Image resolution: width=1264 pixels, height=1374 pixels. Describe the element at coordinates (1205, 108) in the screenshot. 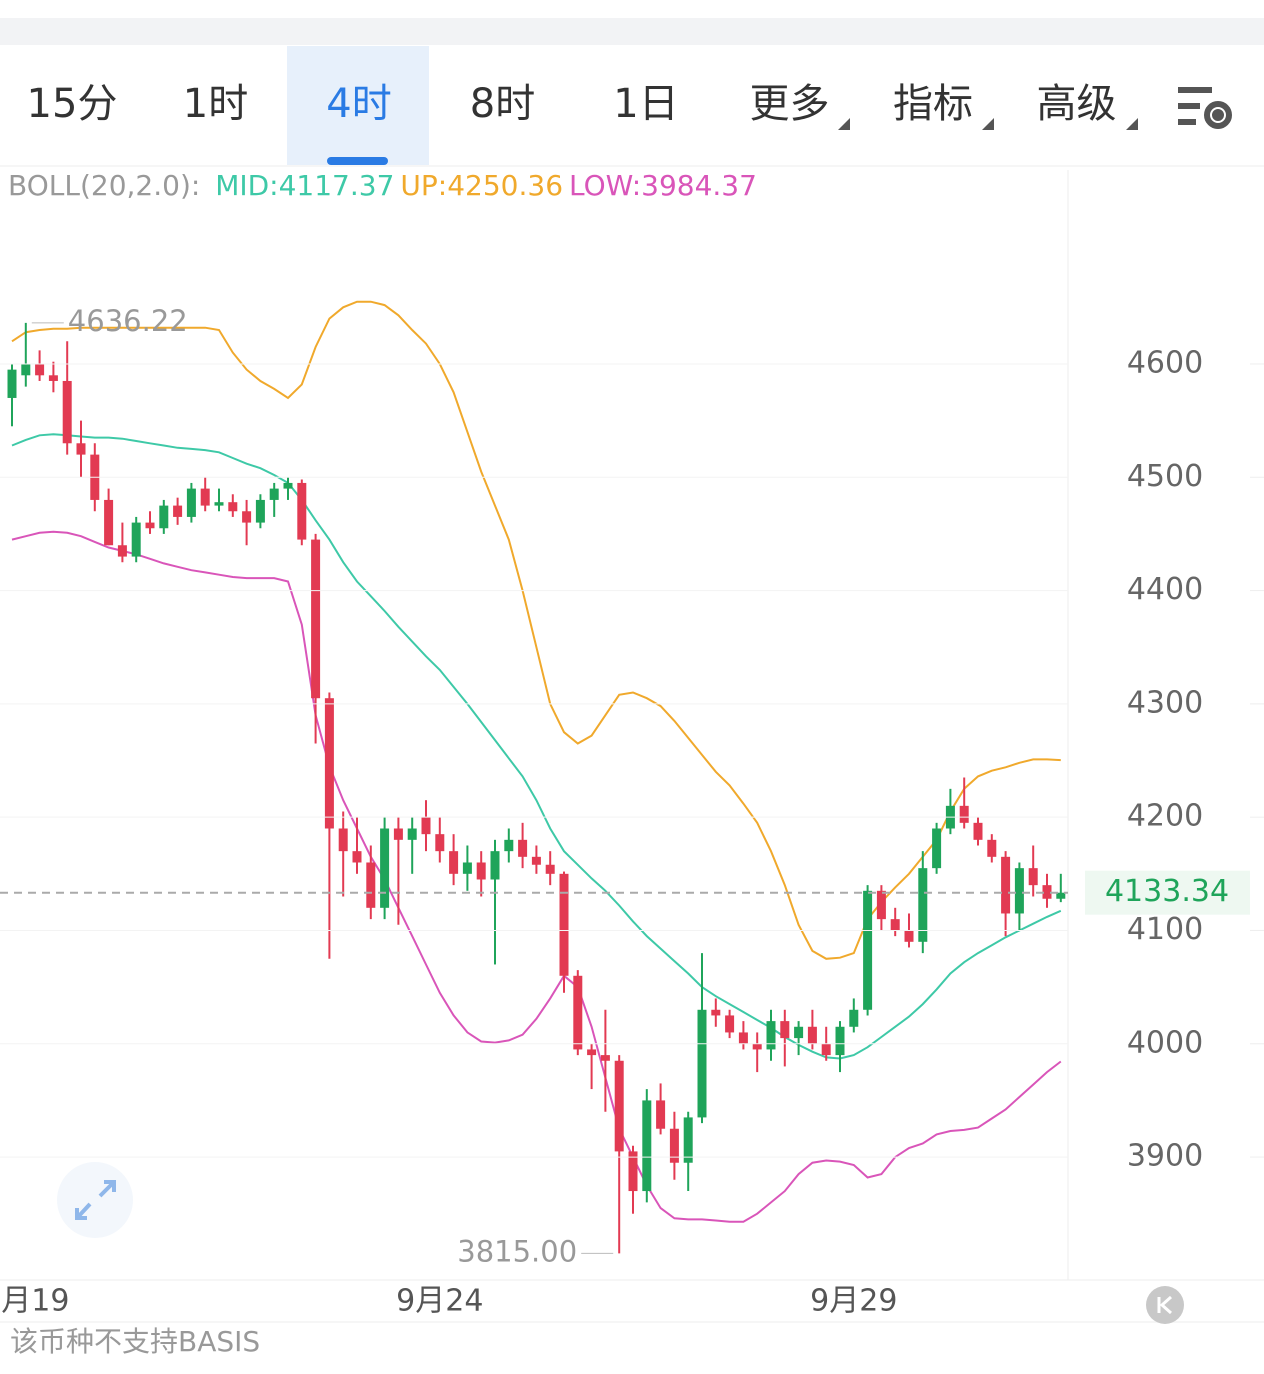

I see `settings-icon` at that location.